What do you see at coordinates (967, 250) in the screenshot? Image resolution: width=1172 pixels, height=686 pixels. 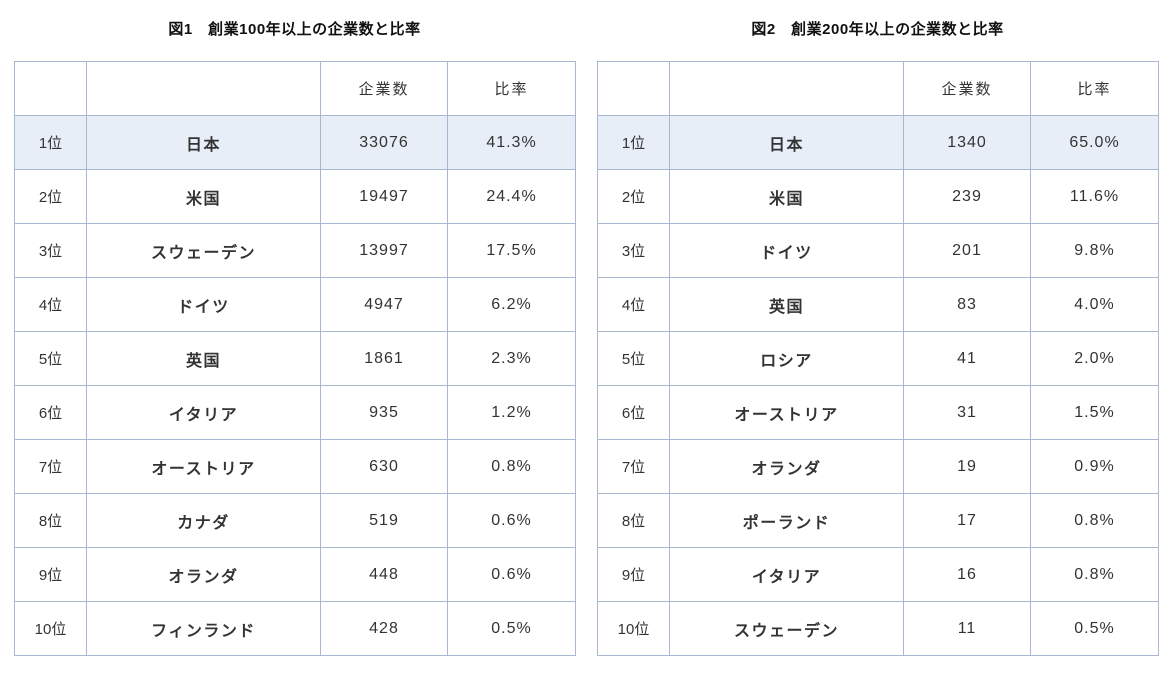 I see `company-count-cell: 201` at bounding box center [967, 250].